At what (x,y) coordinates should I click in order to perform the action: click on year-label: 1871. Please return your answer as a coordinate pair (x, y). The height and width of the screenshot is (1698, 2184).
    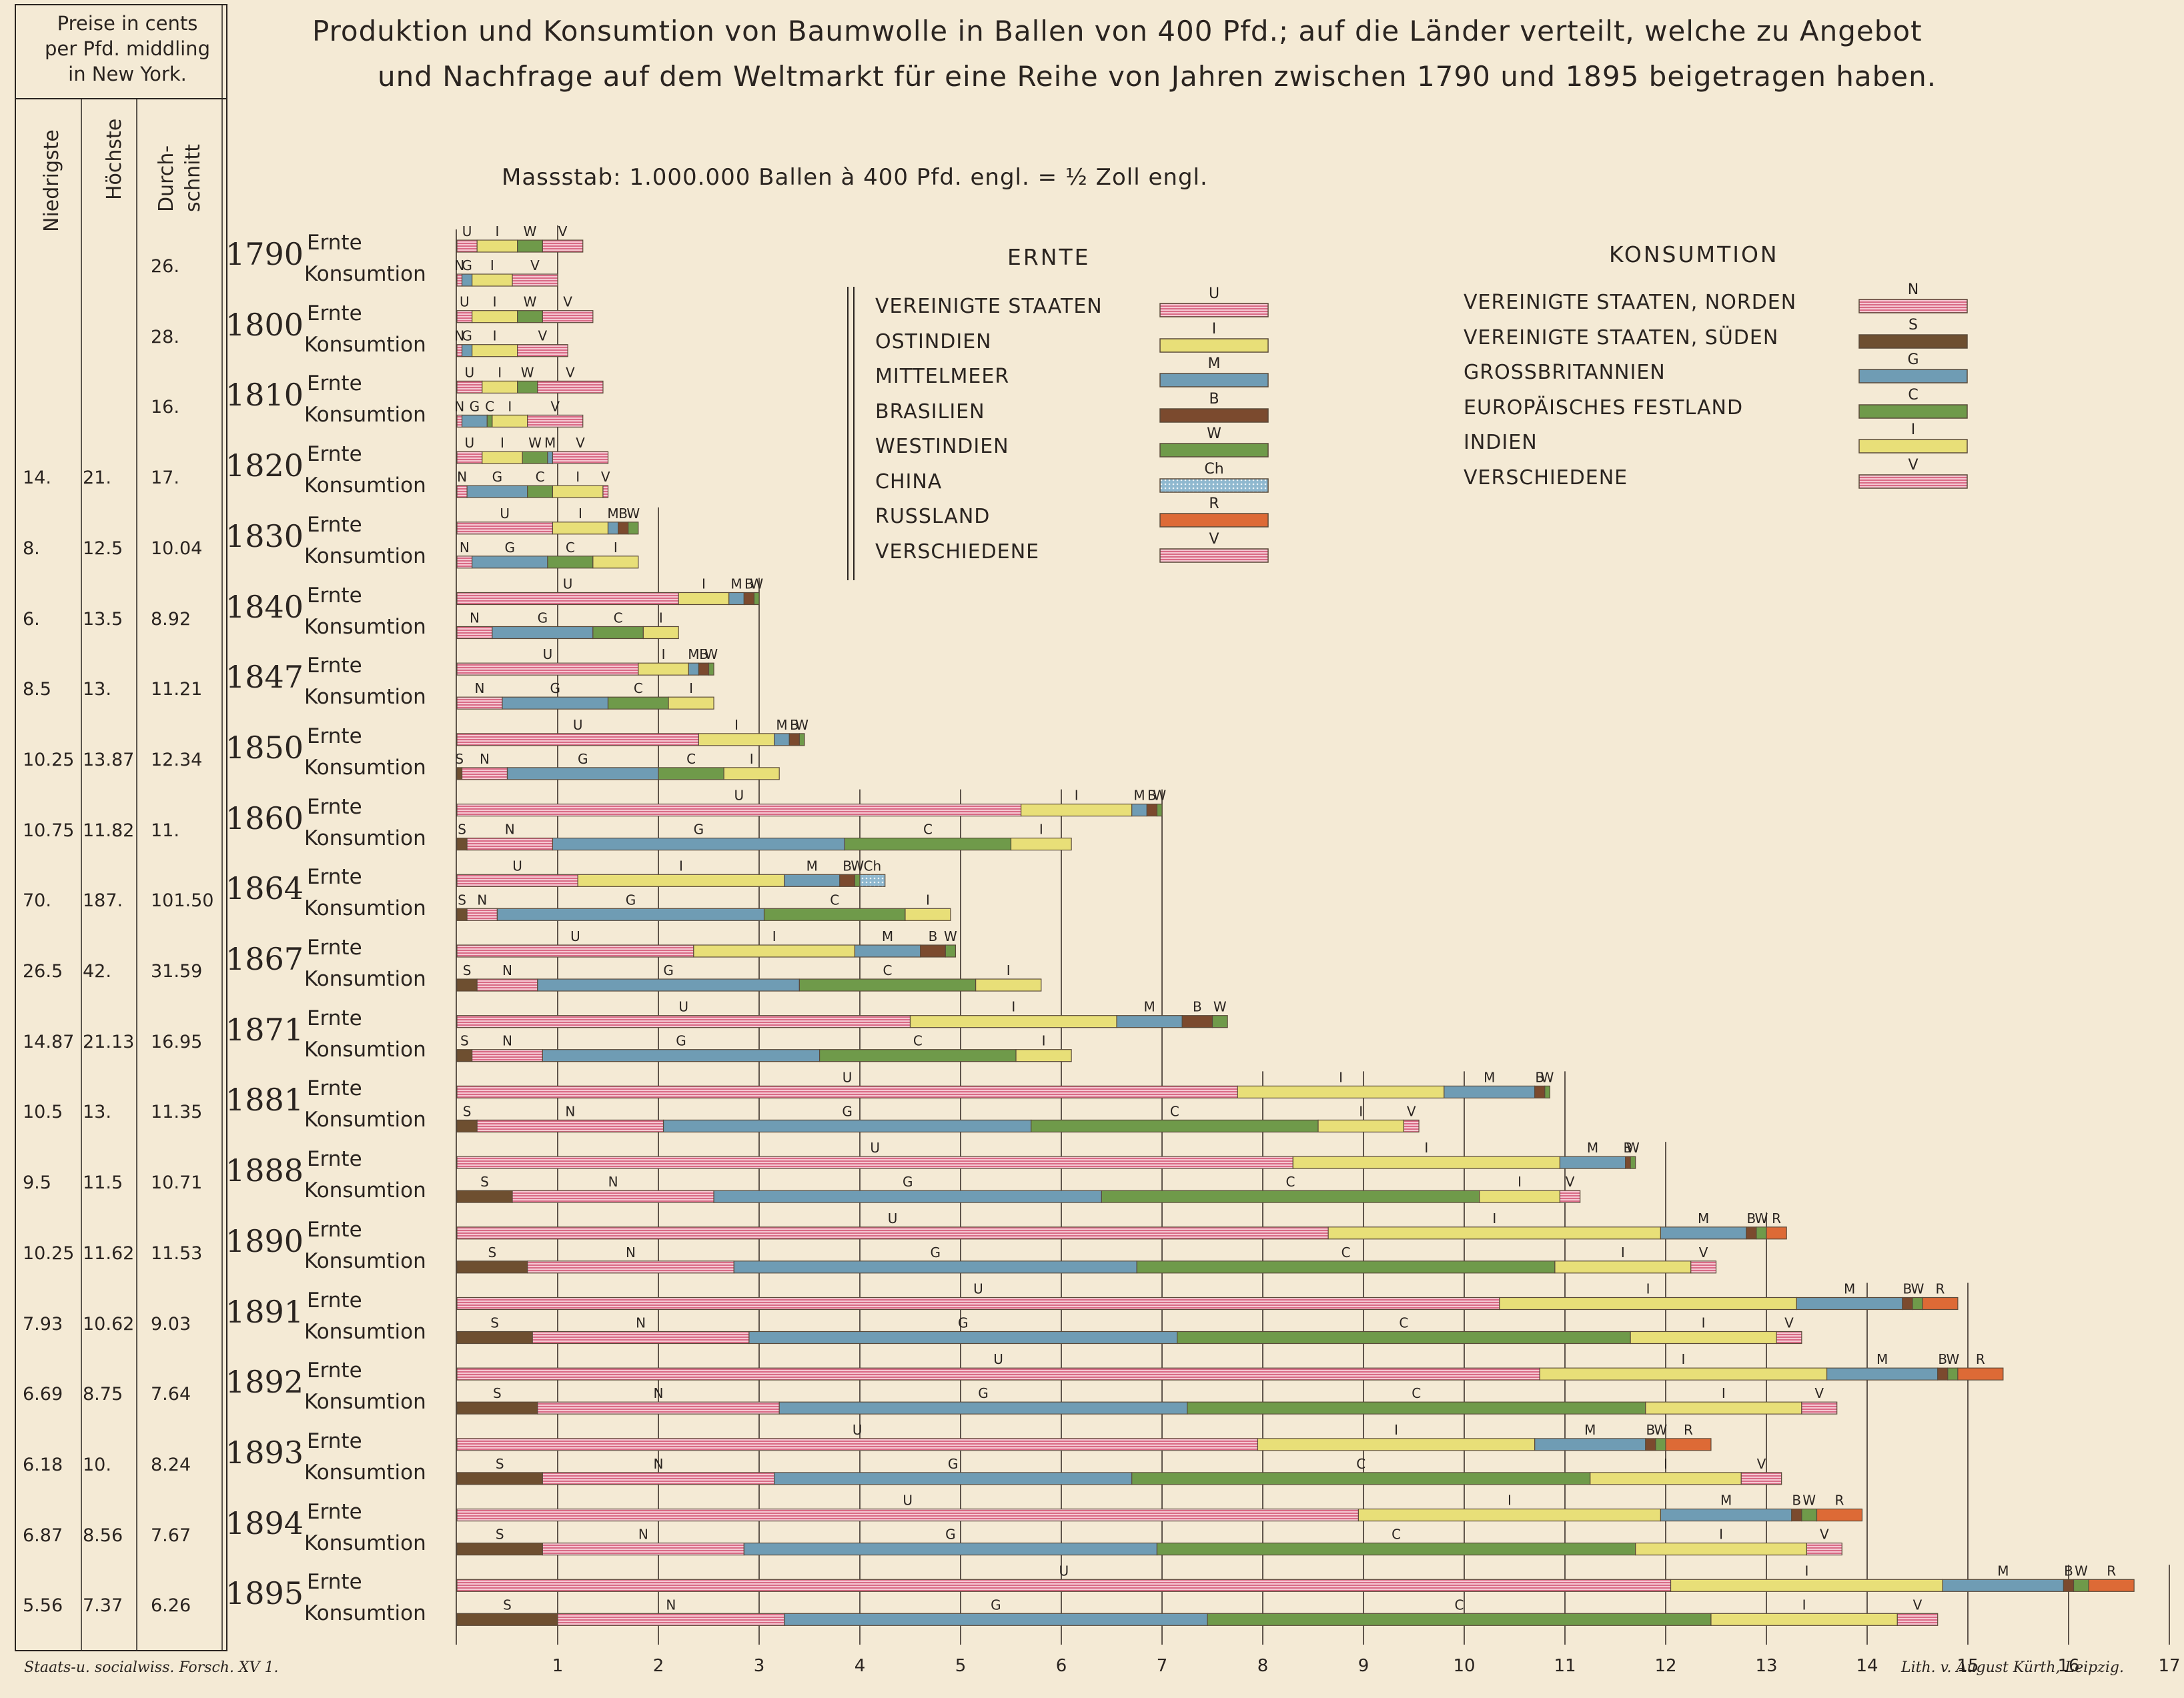
    Looking at the image, I should click on (264, 1029).